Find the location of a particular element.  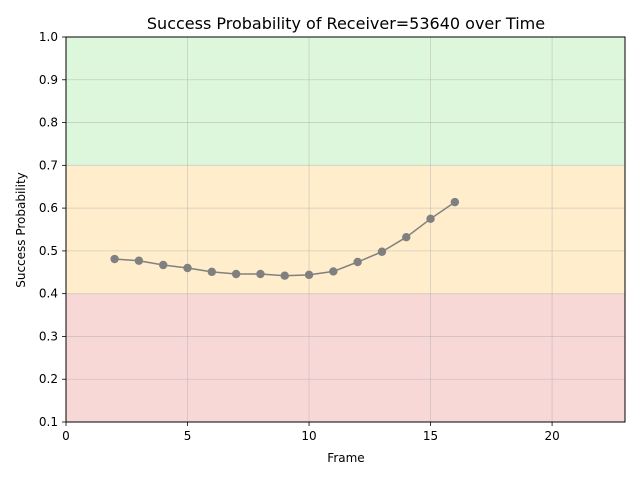

y-tick-label: 0.8 is located at coordinates (48, 123).